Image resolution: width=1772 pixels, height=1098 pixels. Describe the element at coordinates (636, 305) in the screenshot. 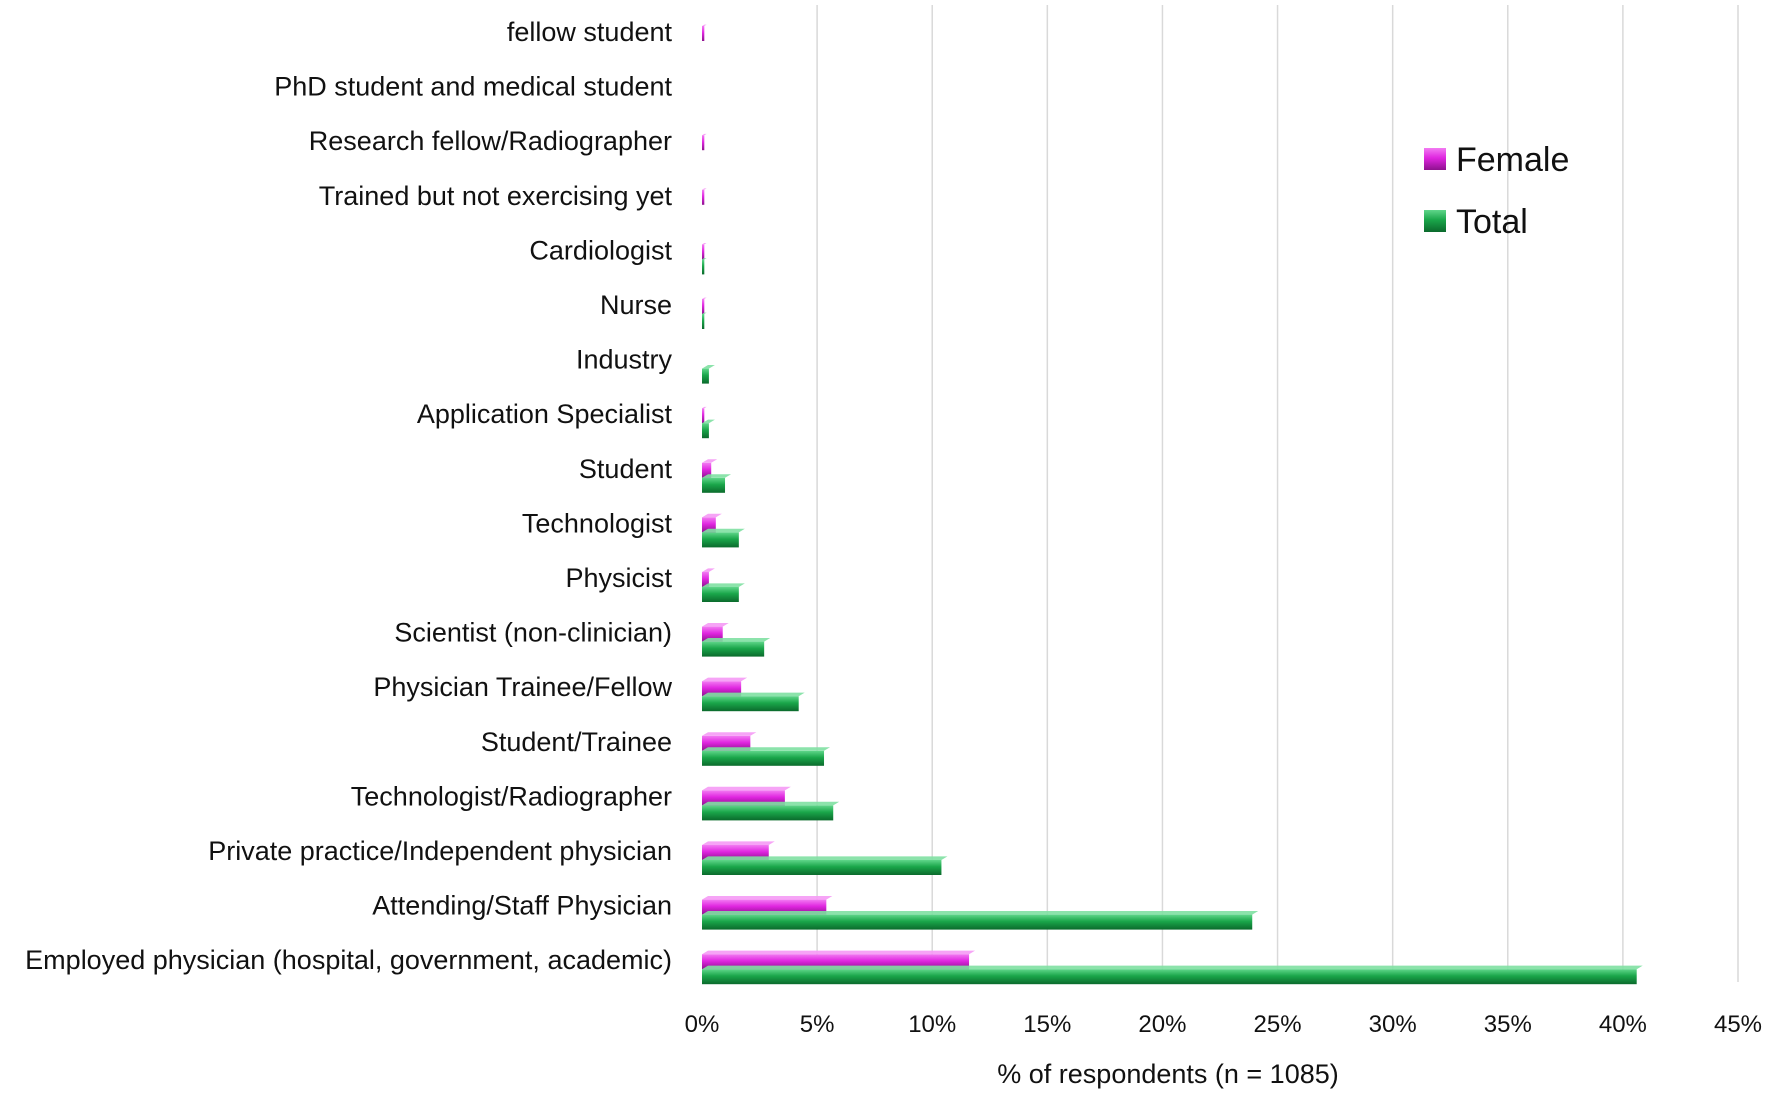

I see `category-label: Nurse` at that location.